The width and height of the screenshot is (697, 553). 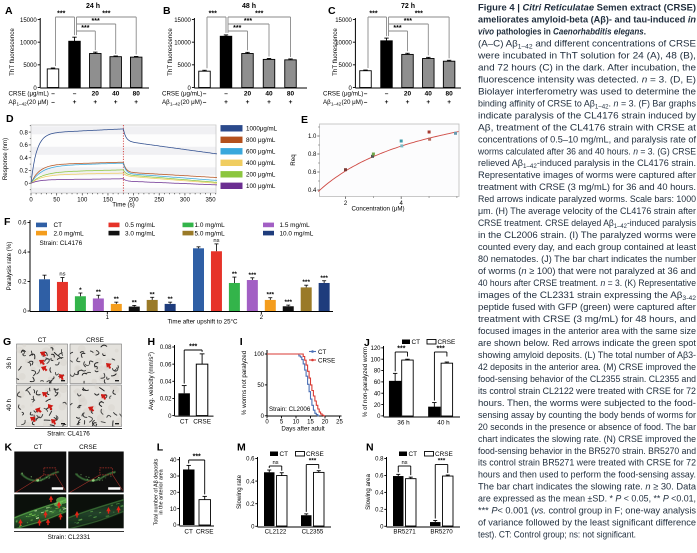 What do you see at coordinates (282, 423) in the screenshot?
I see `svg-text: 5` at bounding box center [282, 423].